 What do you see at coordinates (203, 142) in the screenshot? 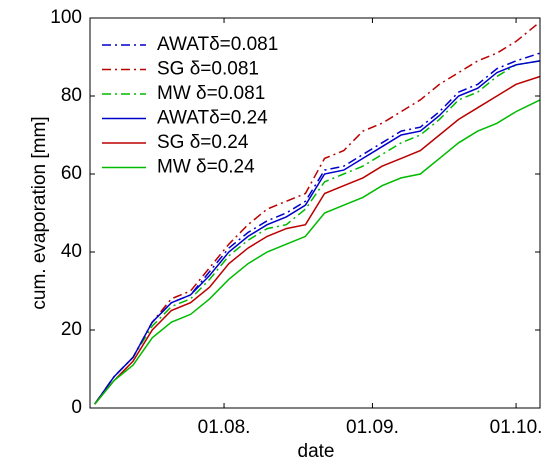
I see `legend-label: SG δ=0.24` at bounding box center [203, 142].